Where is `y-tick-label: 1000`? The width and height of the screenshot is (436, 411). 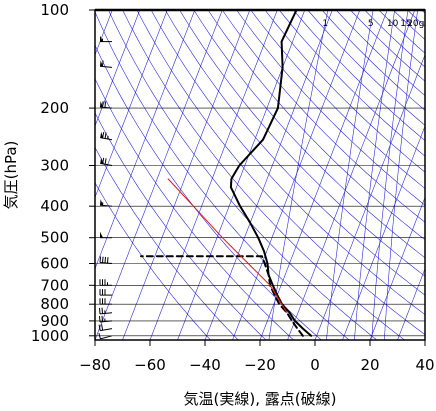 y-tick-label: 1000 is located at coordinates (50, 336).